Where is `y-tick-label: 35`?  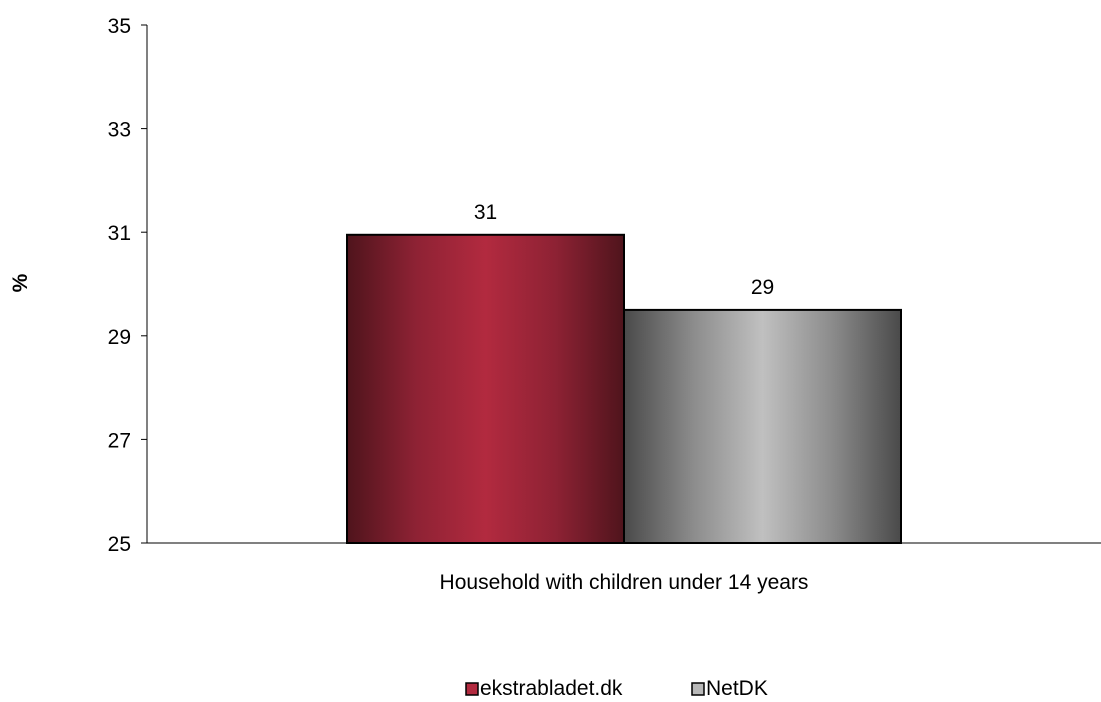
y-tick-label: 35 is located at coordinates (119, 26).